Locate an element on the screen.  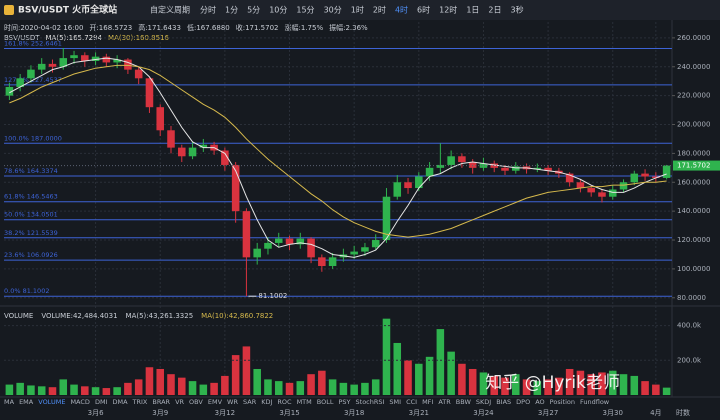
interval: 分时 is located at coordinates (208, 10).